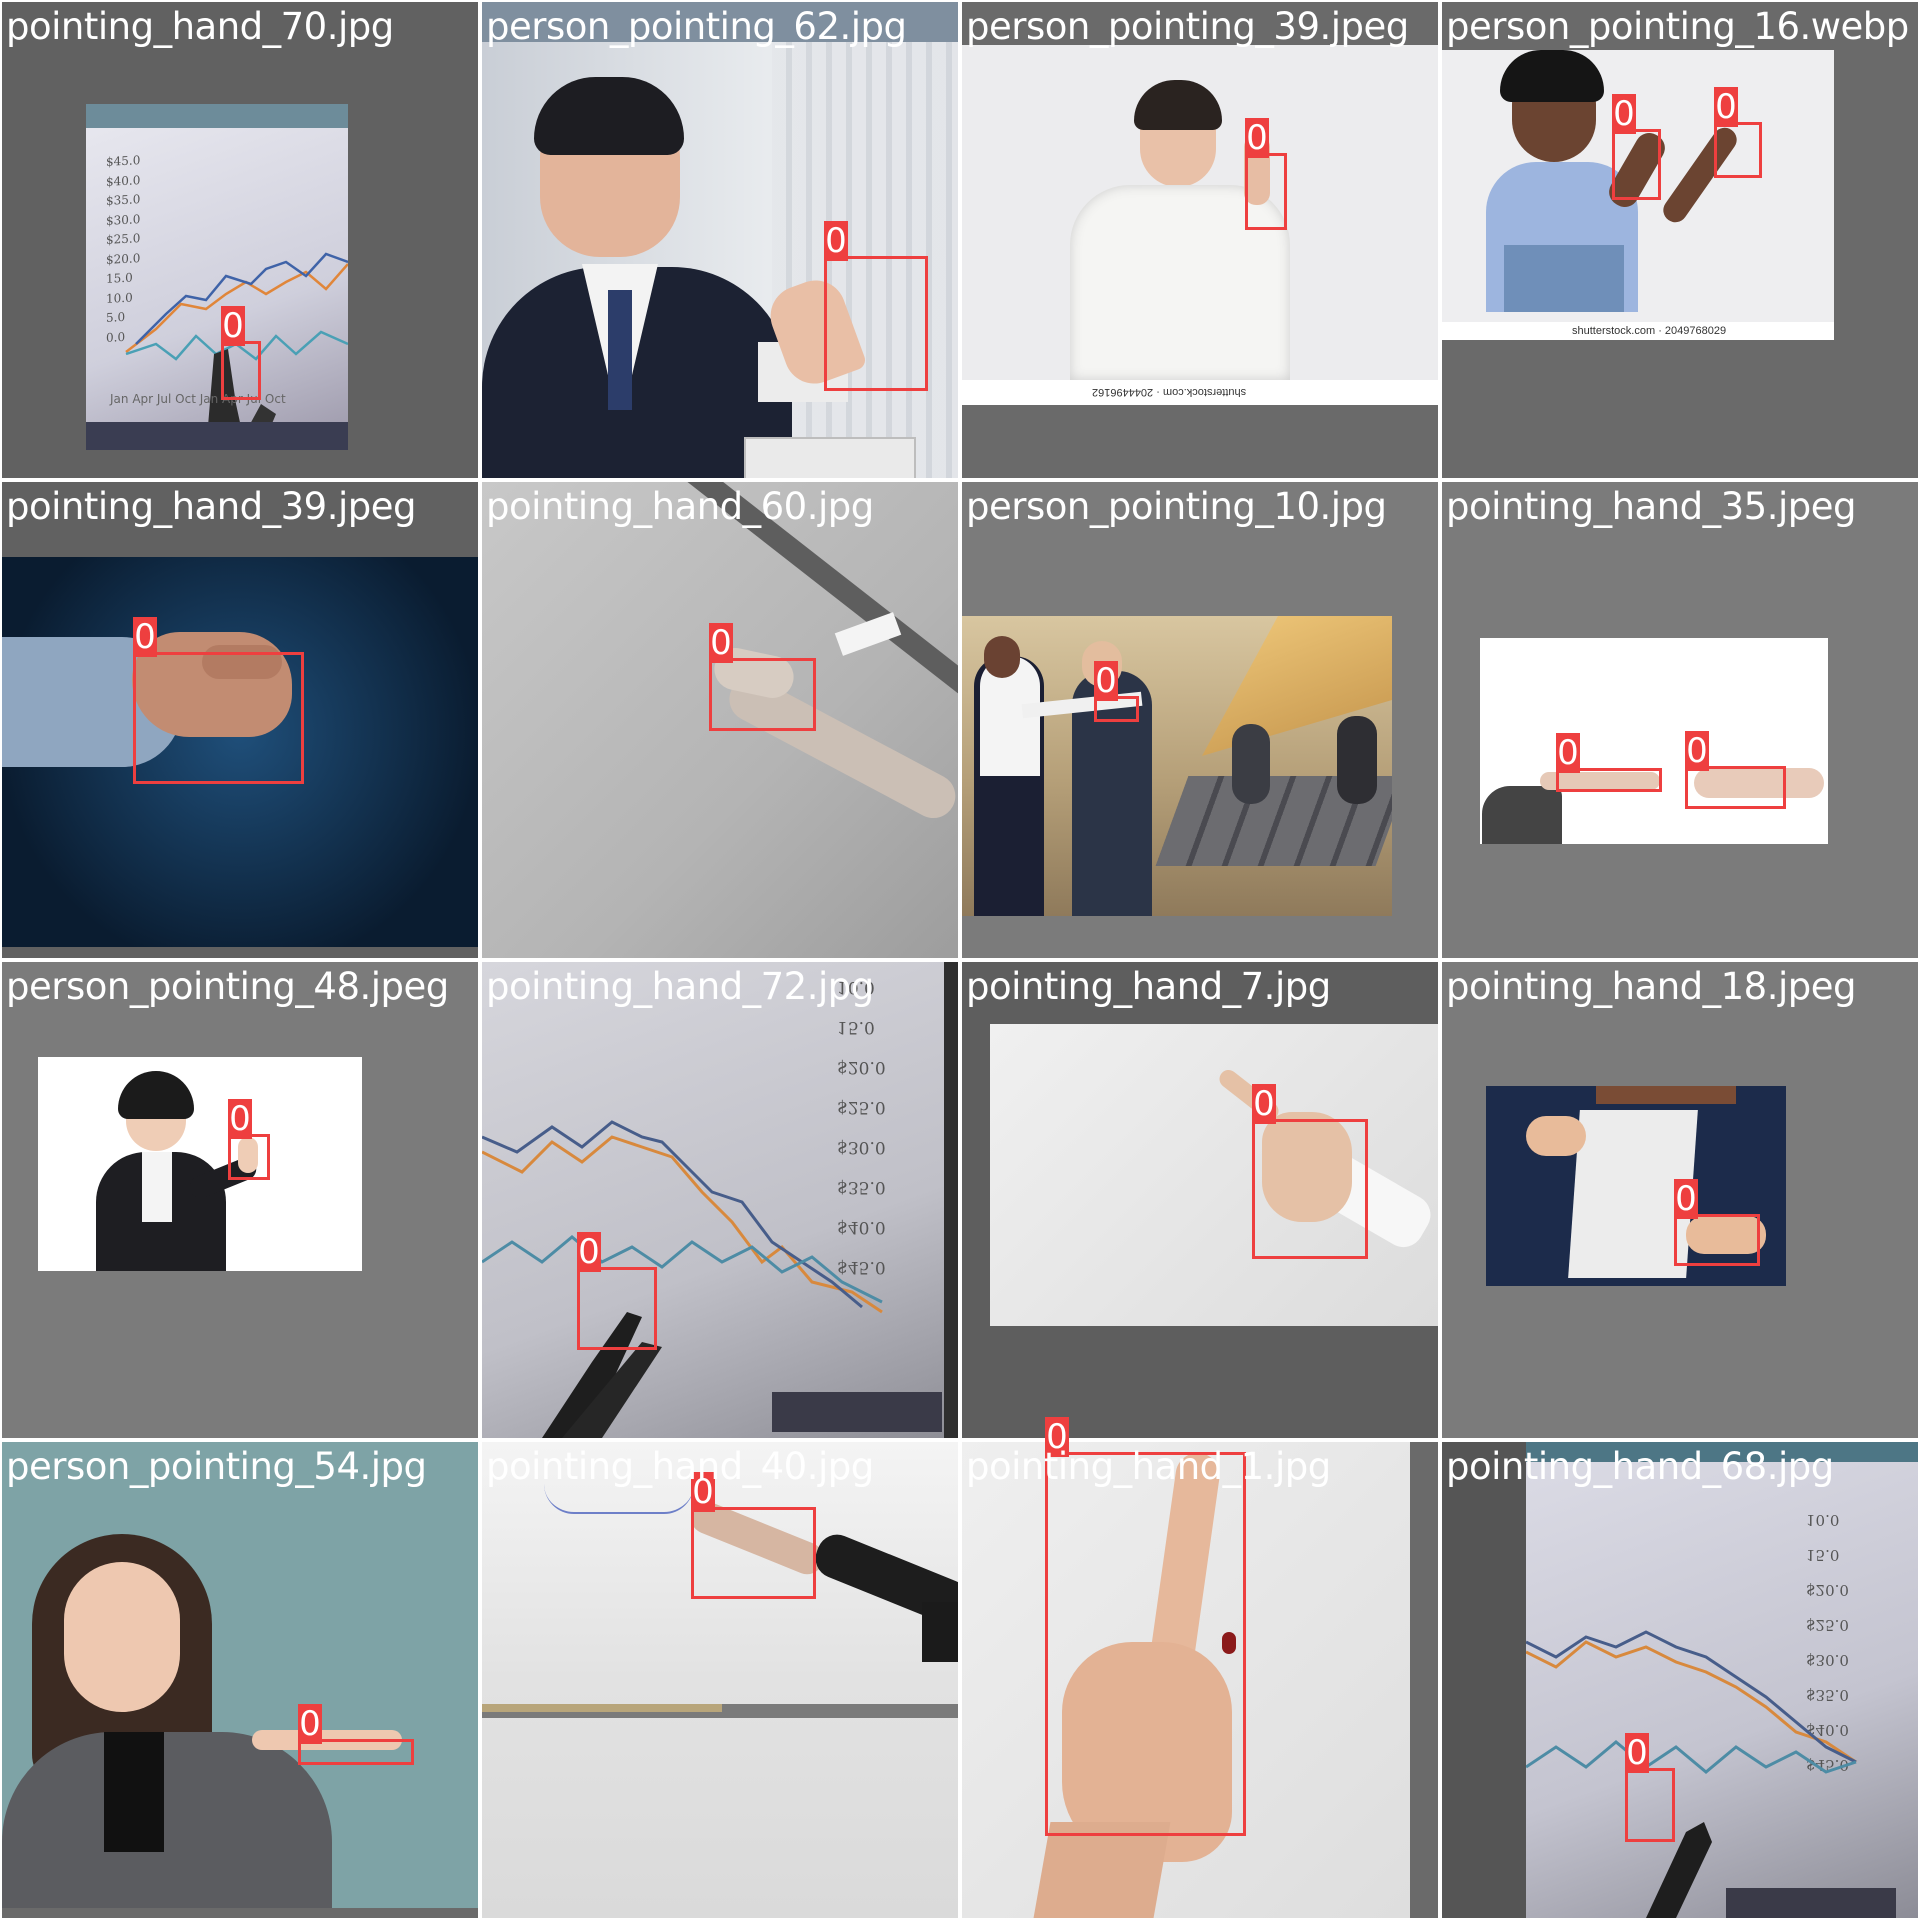 The image size is (1920, 1920). I want to click on tile-filename: person_pointing_62.jpg, so click(696, 26).